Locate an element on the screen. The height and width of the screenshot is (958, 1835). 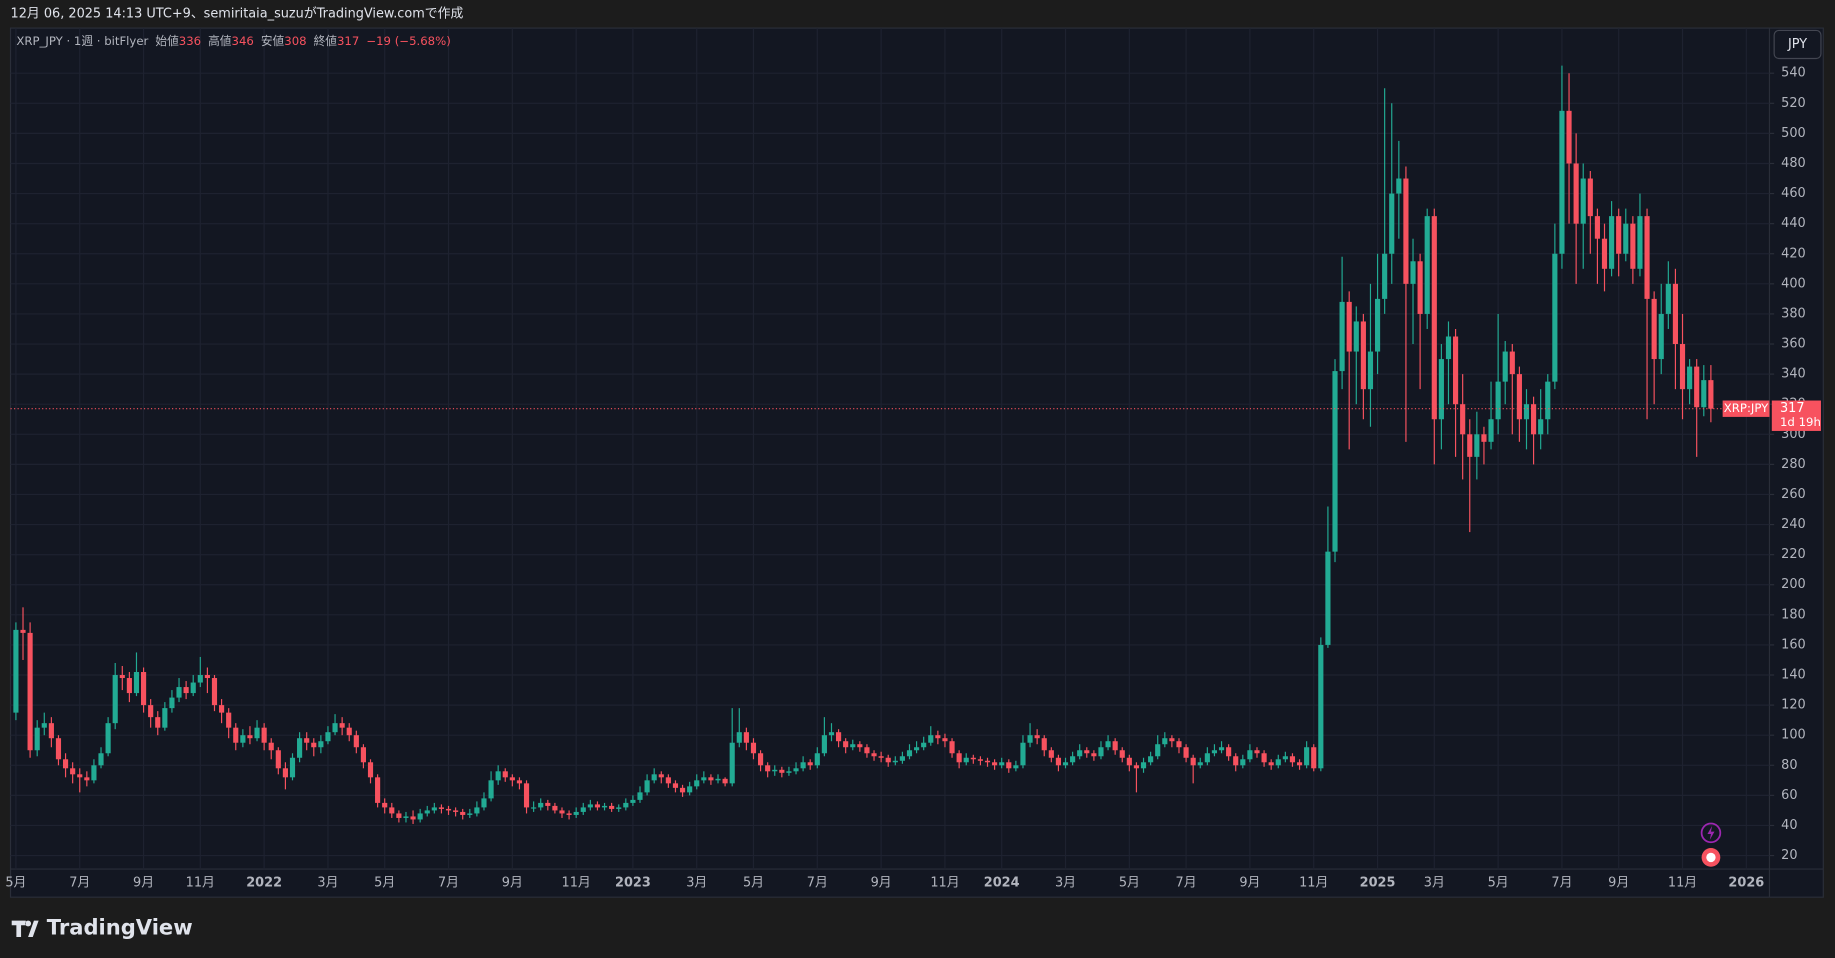
brand-logo: TradingView is located at coordinates (102, 927).